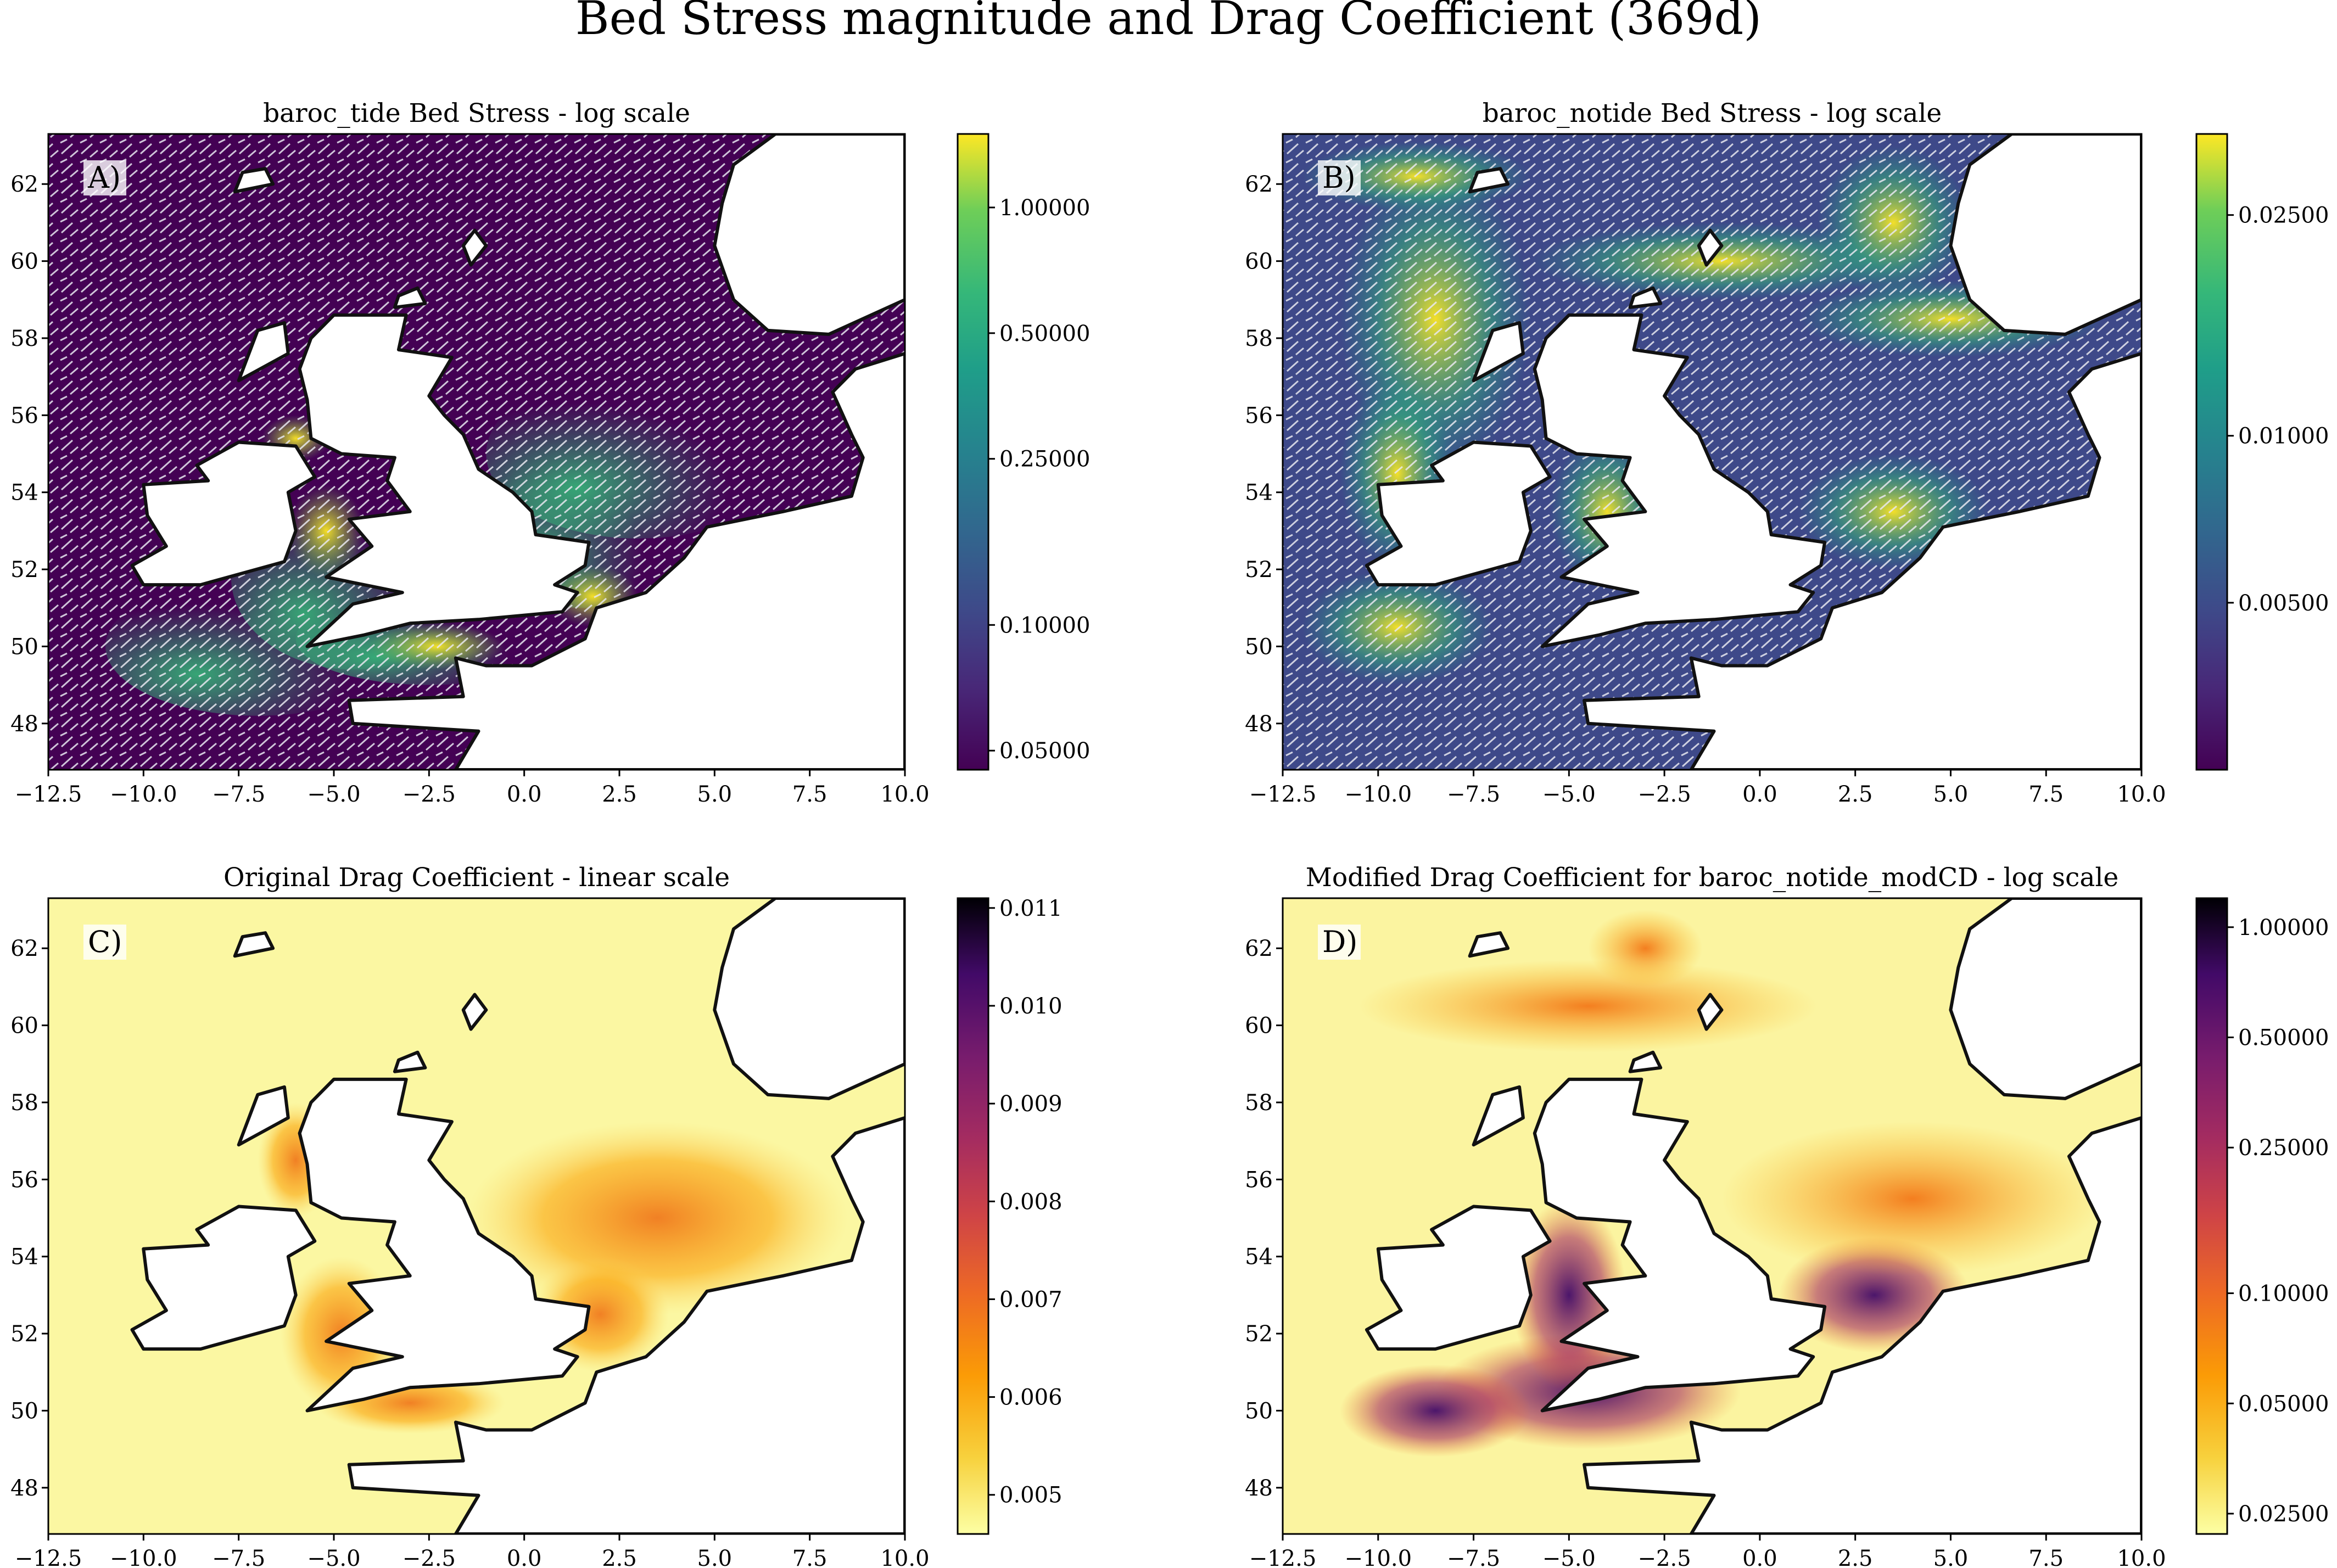  What do you see at coordinates (2262, 452) in the screenshot?
I see `colorbar: 0.00500 0.01000 0.02500` at bounding box center [2262, 452].